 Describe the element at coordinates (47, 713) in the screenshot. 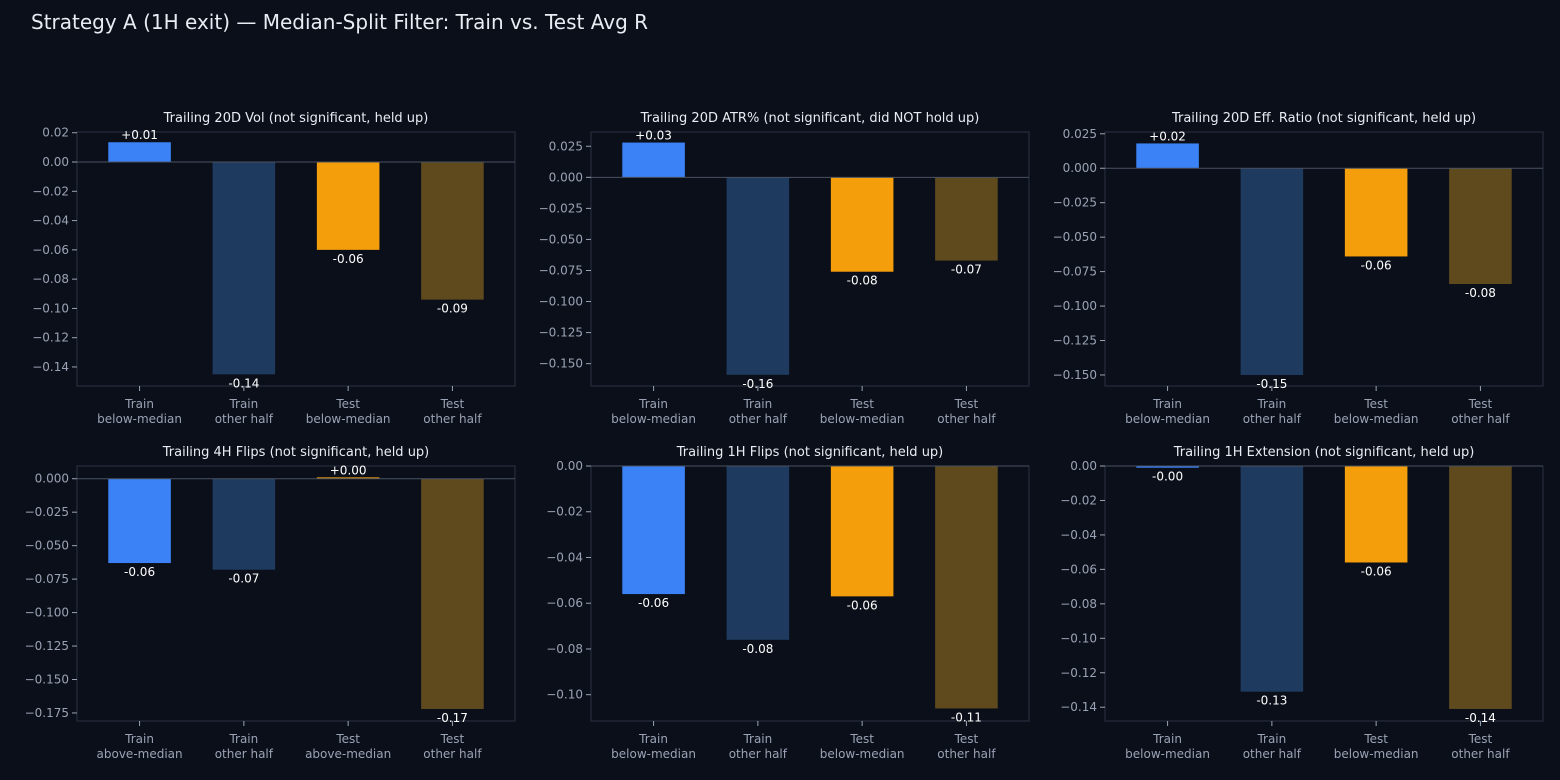

I see `y-tick-label: −0.175` at that location.